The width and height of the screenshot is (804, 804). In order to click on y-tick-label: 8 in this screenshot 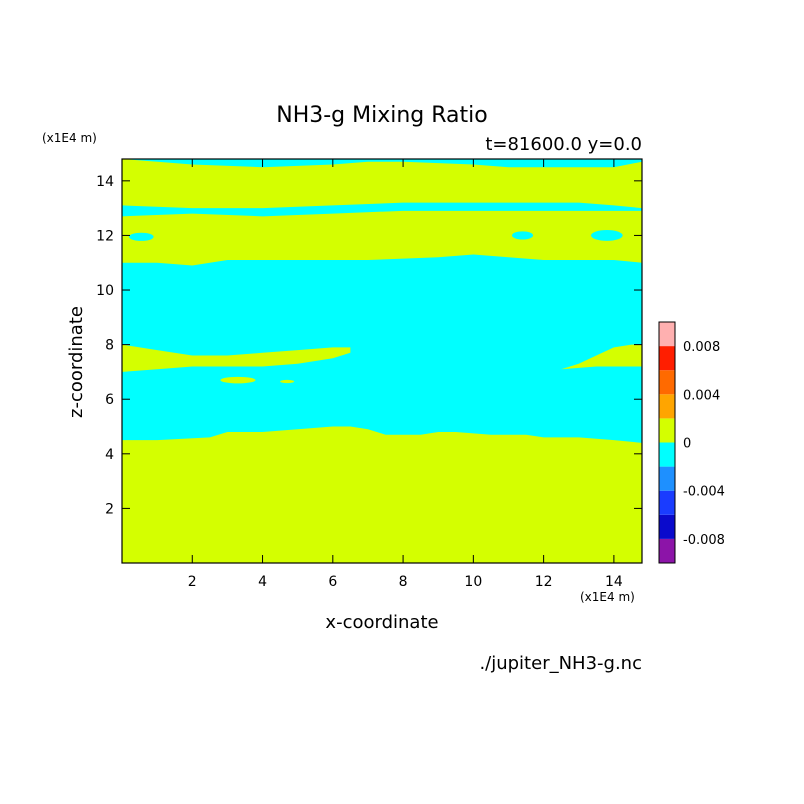, I will do `click(109, 346)`.